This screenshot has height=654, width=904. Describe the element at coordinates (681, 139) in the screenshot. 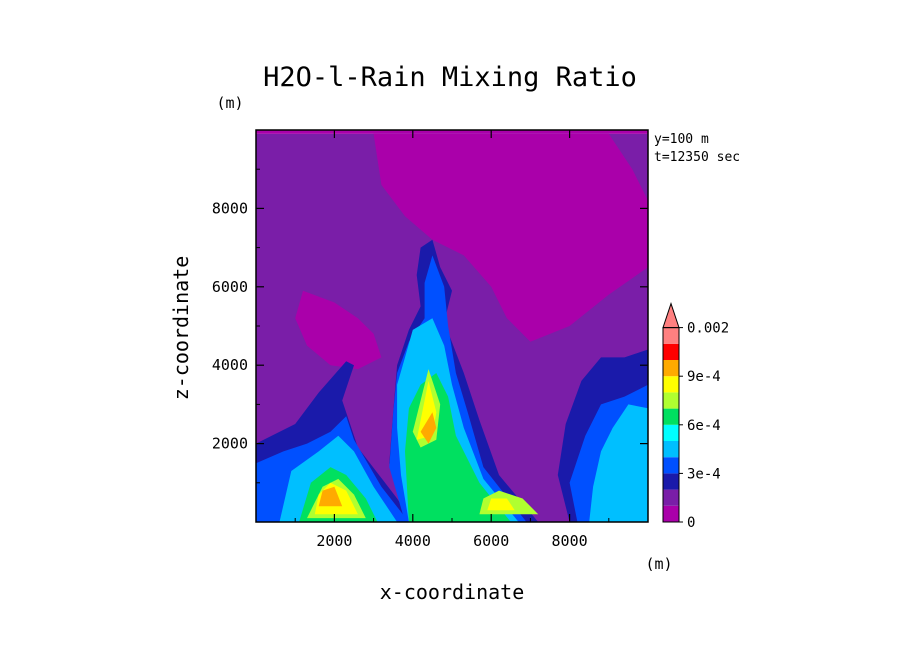

I see `annotation-y: y=100 m` at that location.